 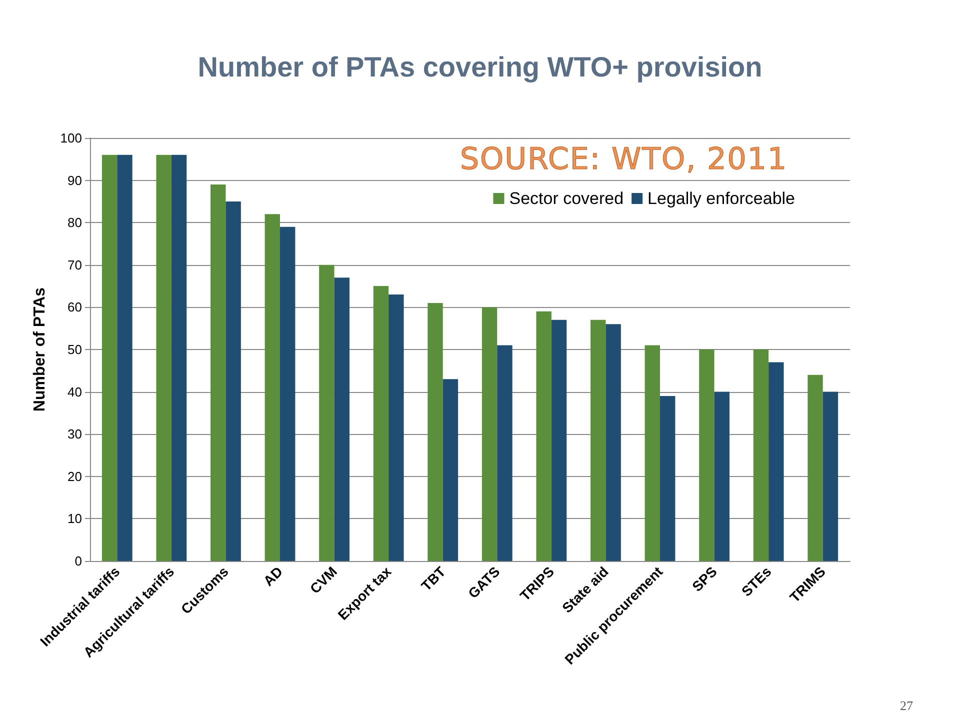 What do you see at coordinates (78, 561) in the screenshot?
I see `y-tick-label: 0` at bounding box center [78, 561].